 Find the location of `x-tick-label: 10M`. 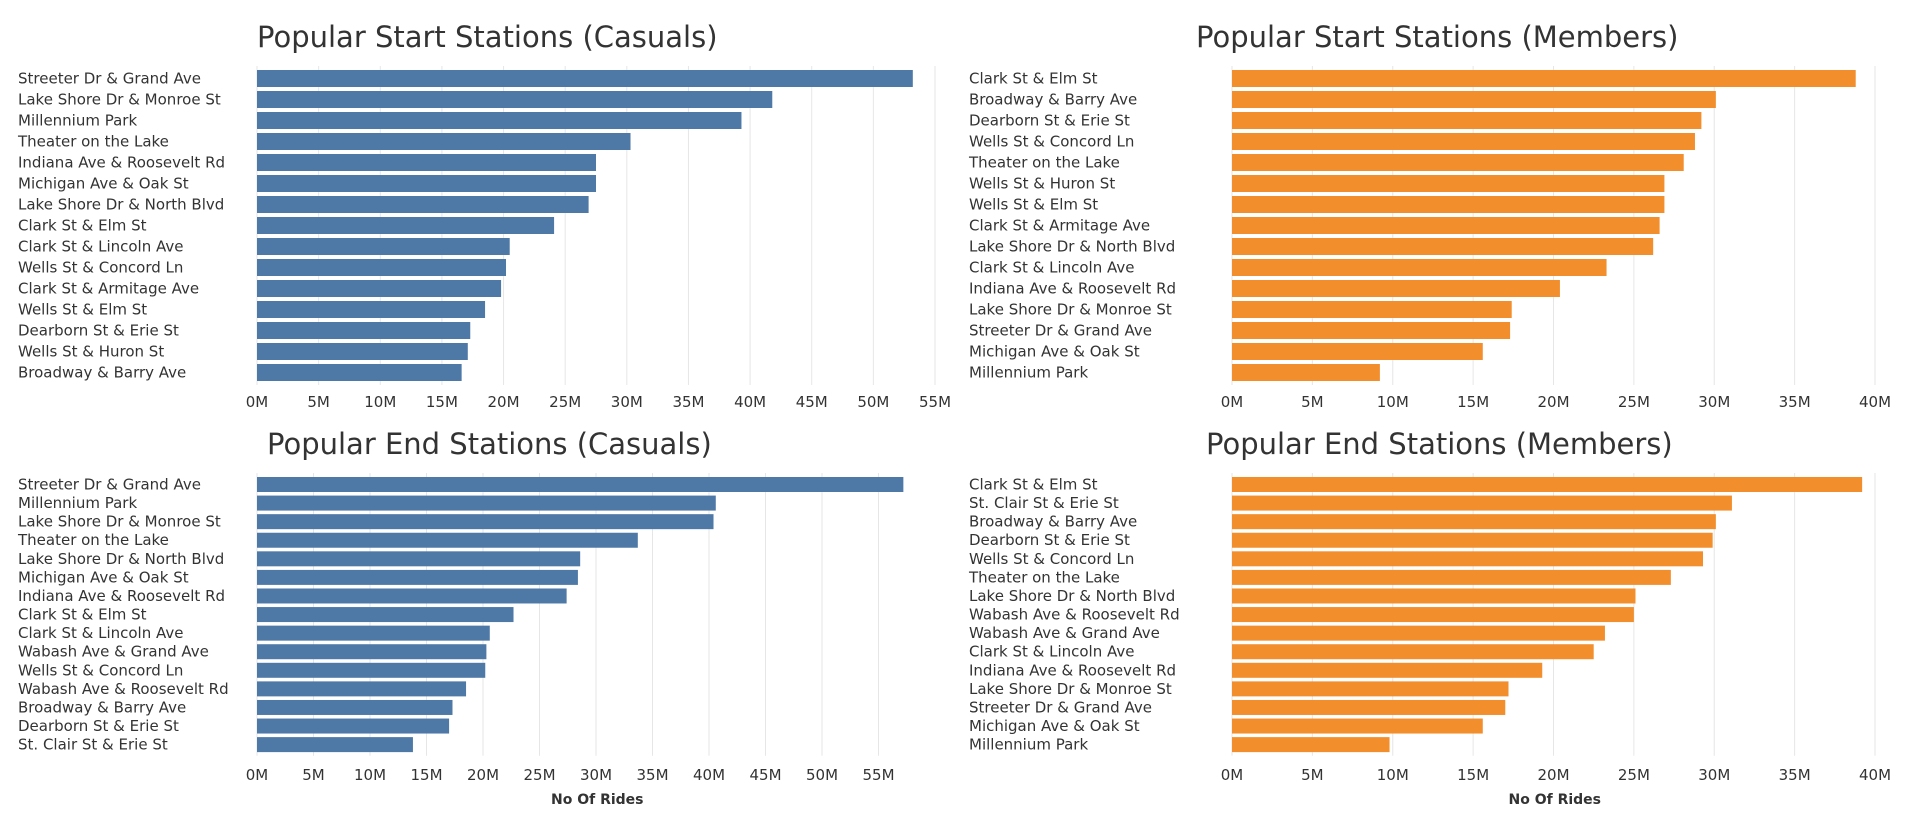

x-tick-label: 10M is located at coordinates (370, 775).